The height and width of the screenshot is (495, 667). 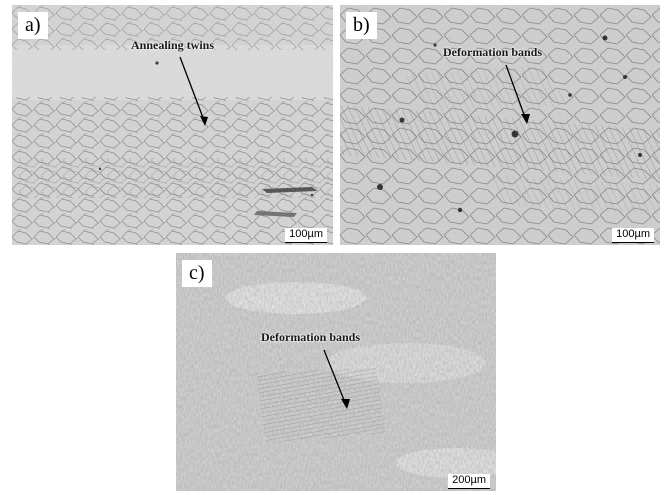 I want to click on annotation-label-c: Deformation bands, so click(x=311, y=337).